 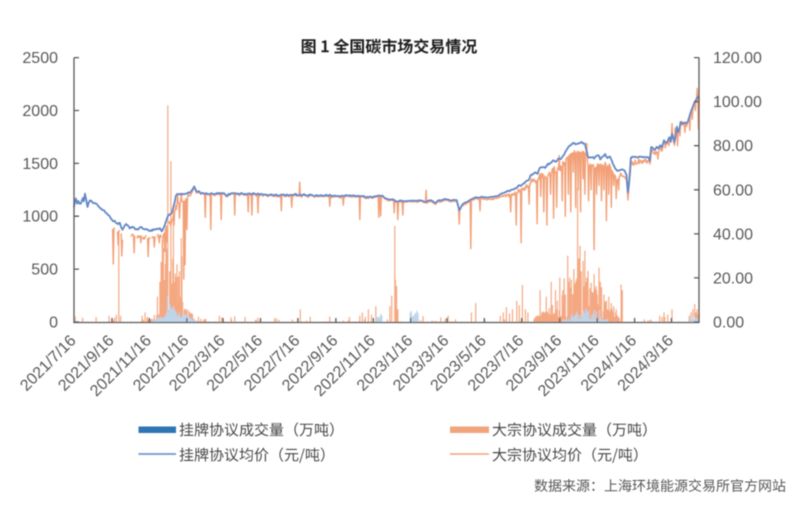 I want to click on svg-text: 1500, so click(x=40, y=164).